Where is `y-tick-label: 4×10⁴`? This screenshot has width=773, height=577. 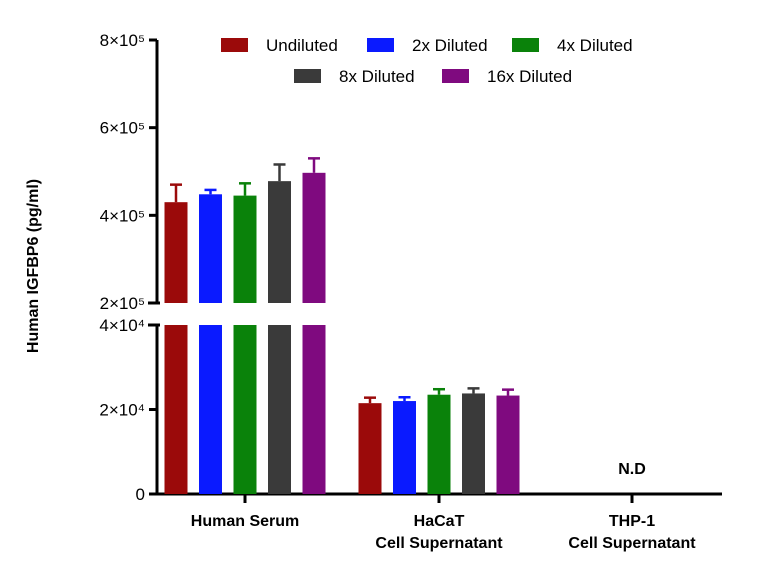 y-tick-label: 4×10⁴ is located at coordinates (122, 325).